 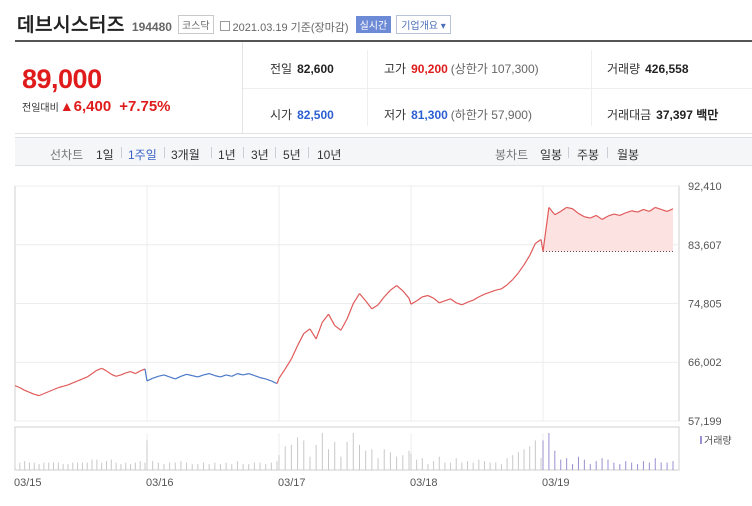 I want to click on stat-value: 82,500, so click(x=315, y=115).